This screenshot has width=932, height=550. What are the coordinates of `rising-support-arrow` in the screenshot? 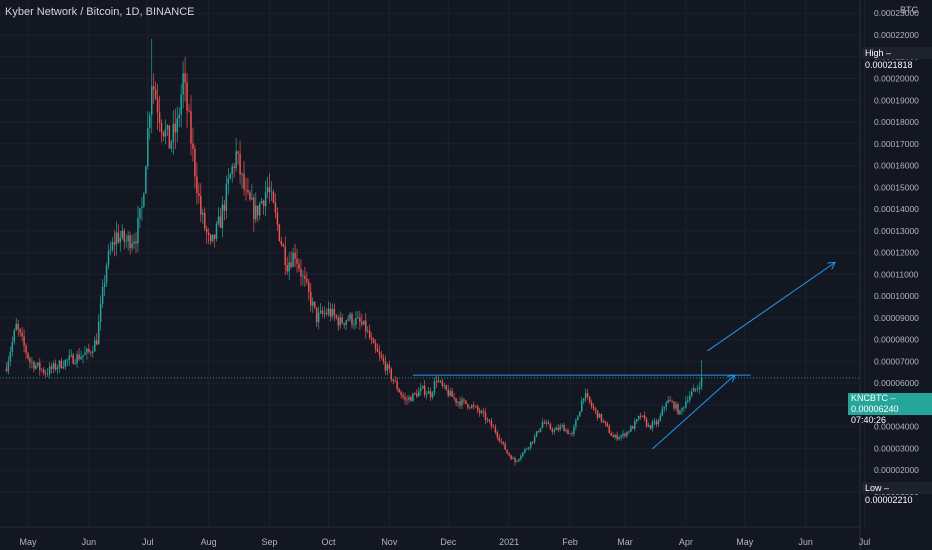 It's located at (693, 412).